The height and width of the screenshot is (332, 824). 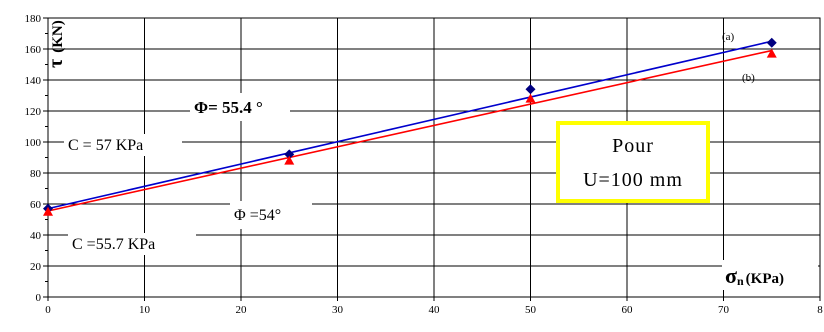 I want to click on y-tick-labels: 0 20 40 60 80 100 120 140 160 180, so click(x=33, y=158).